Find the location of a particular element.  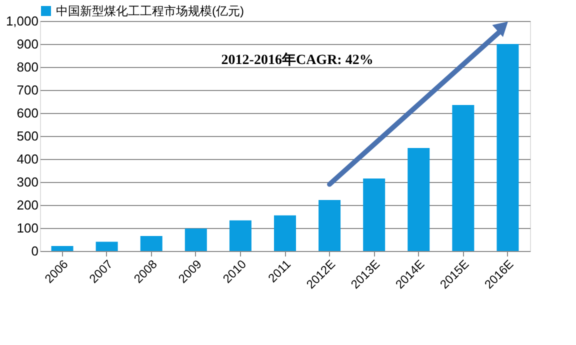

annotation: 2012-2016年CAGR: 42% is located at coordinates (297, 60).